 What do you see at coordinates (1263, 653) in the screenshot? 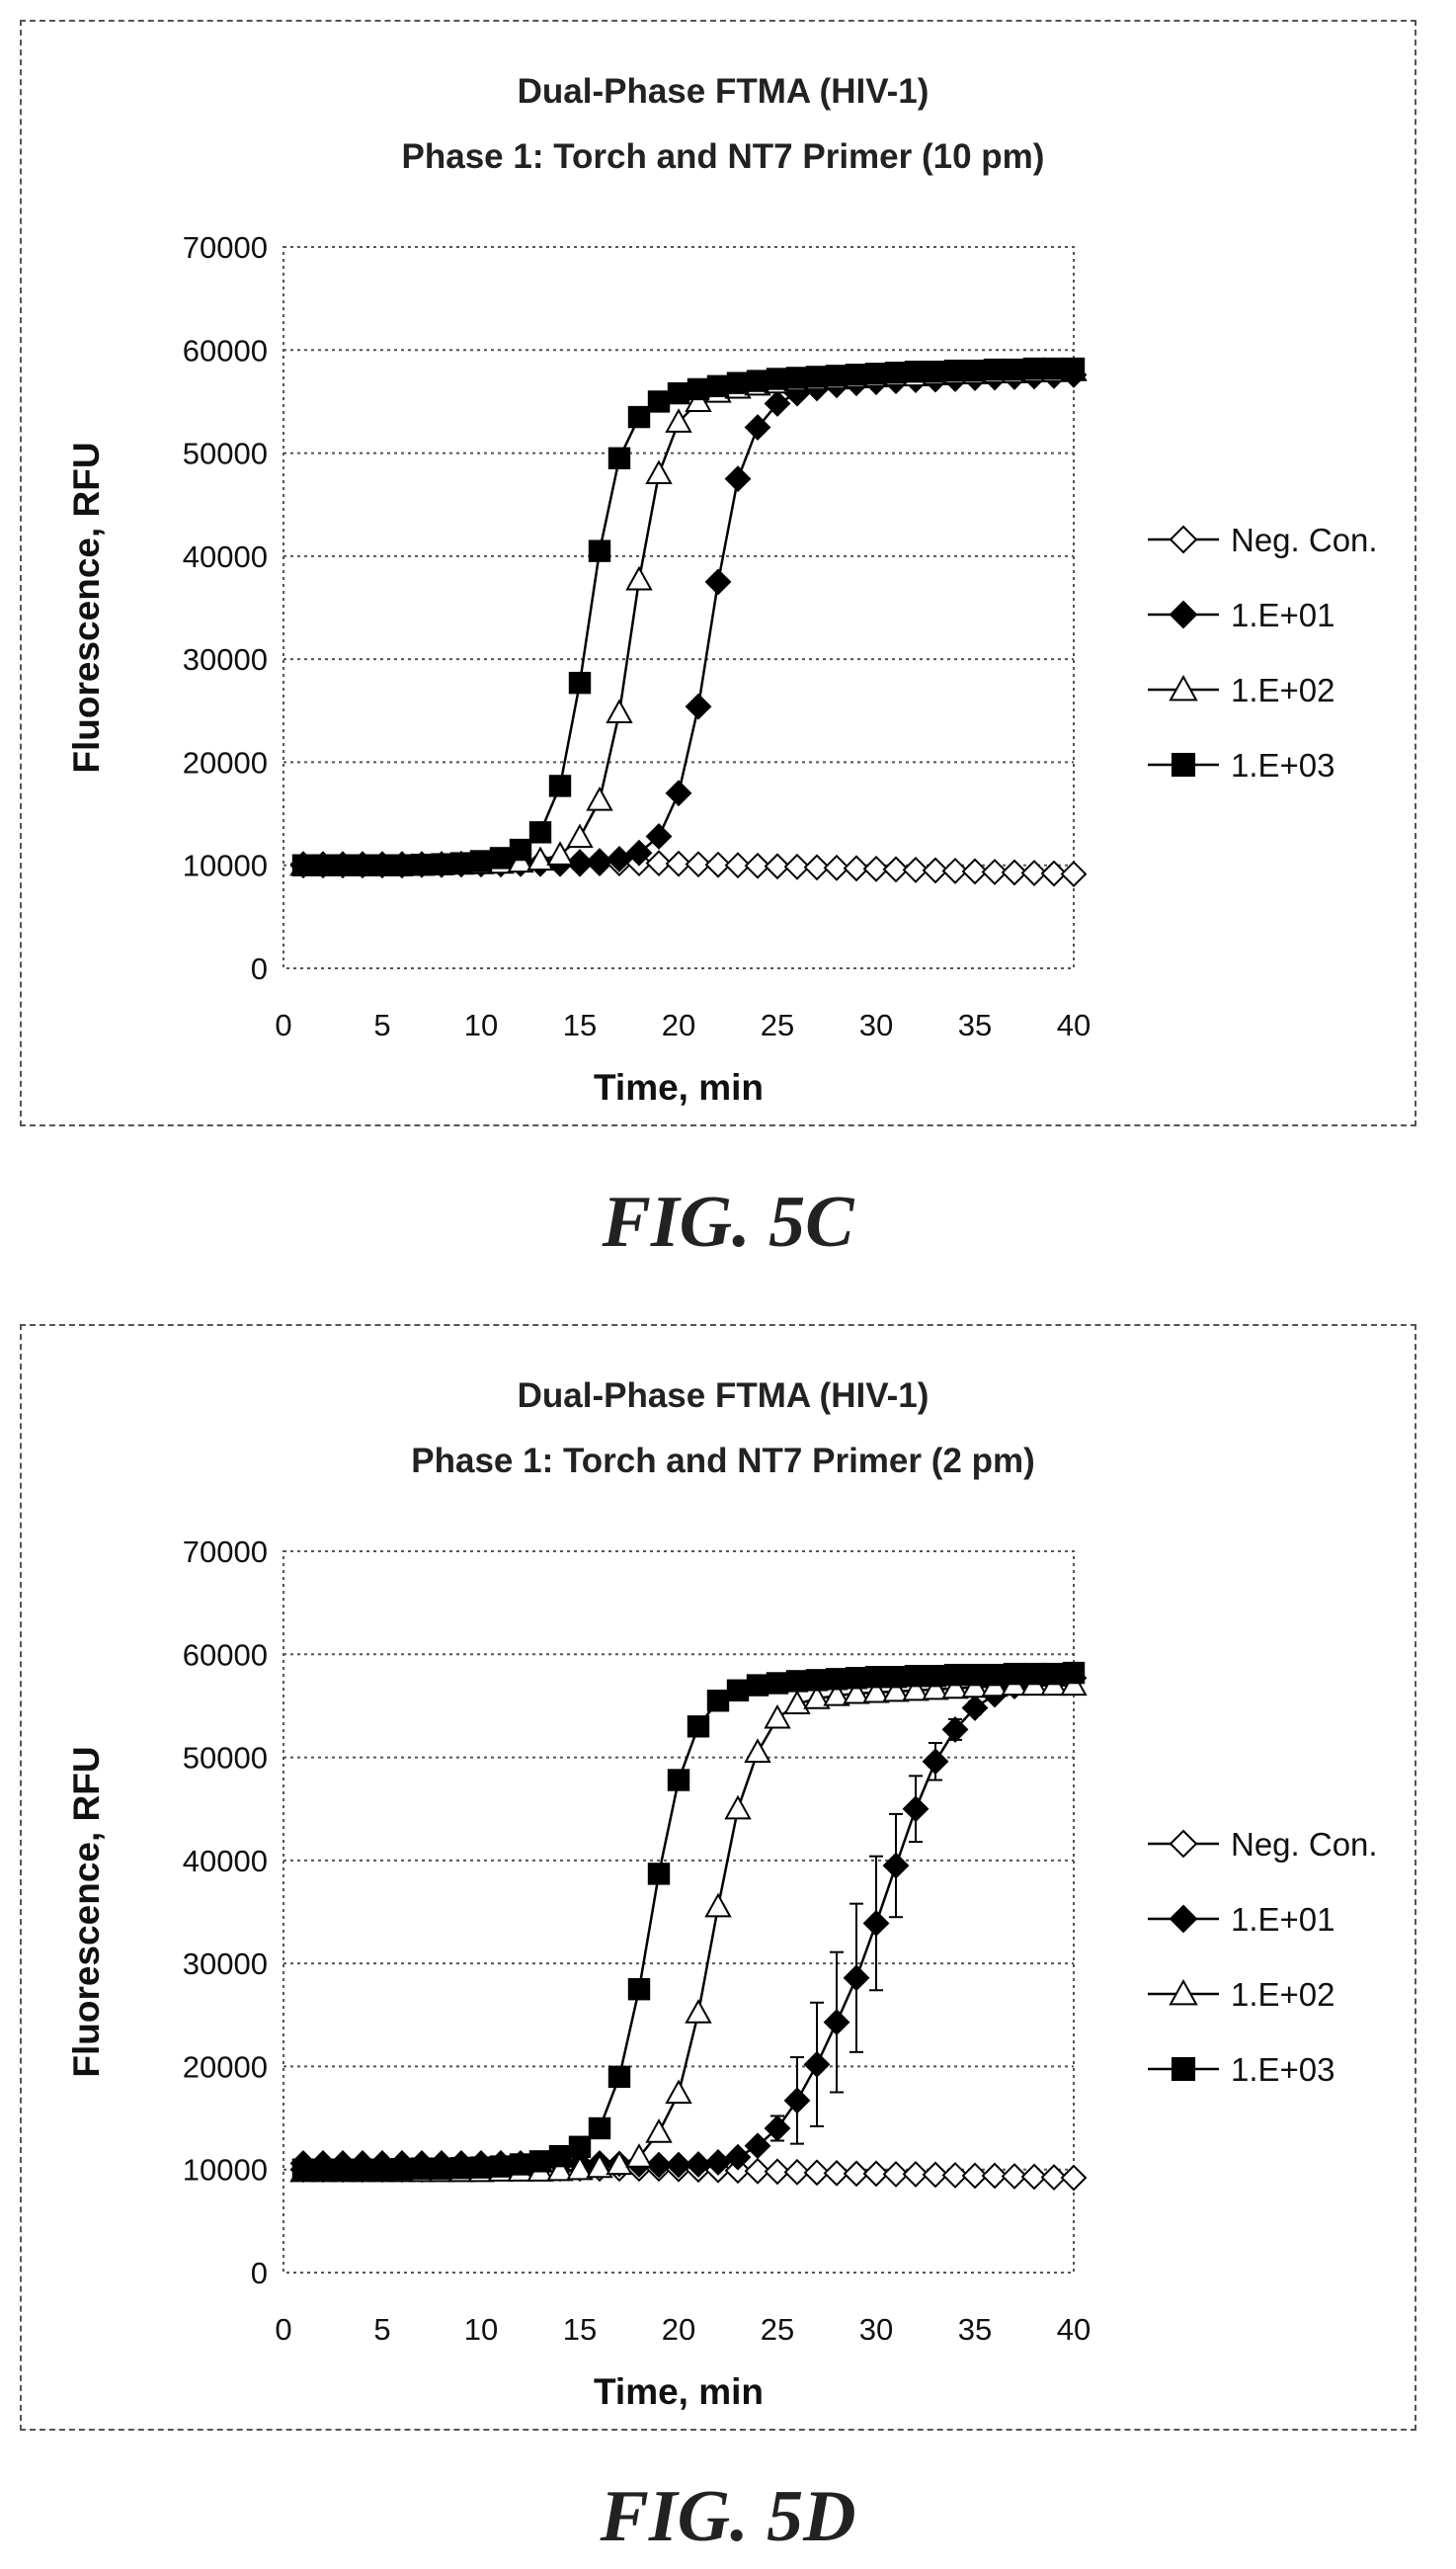
I see `legend: Neg. Con. 1.E+01 1.E+02 1.E+03` at bounding box center [1263, 653].